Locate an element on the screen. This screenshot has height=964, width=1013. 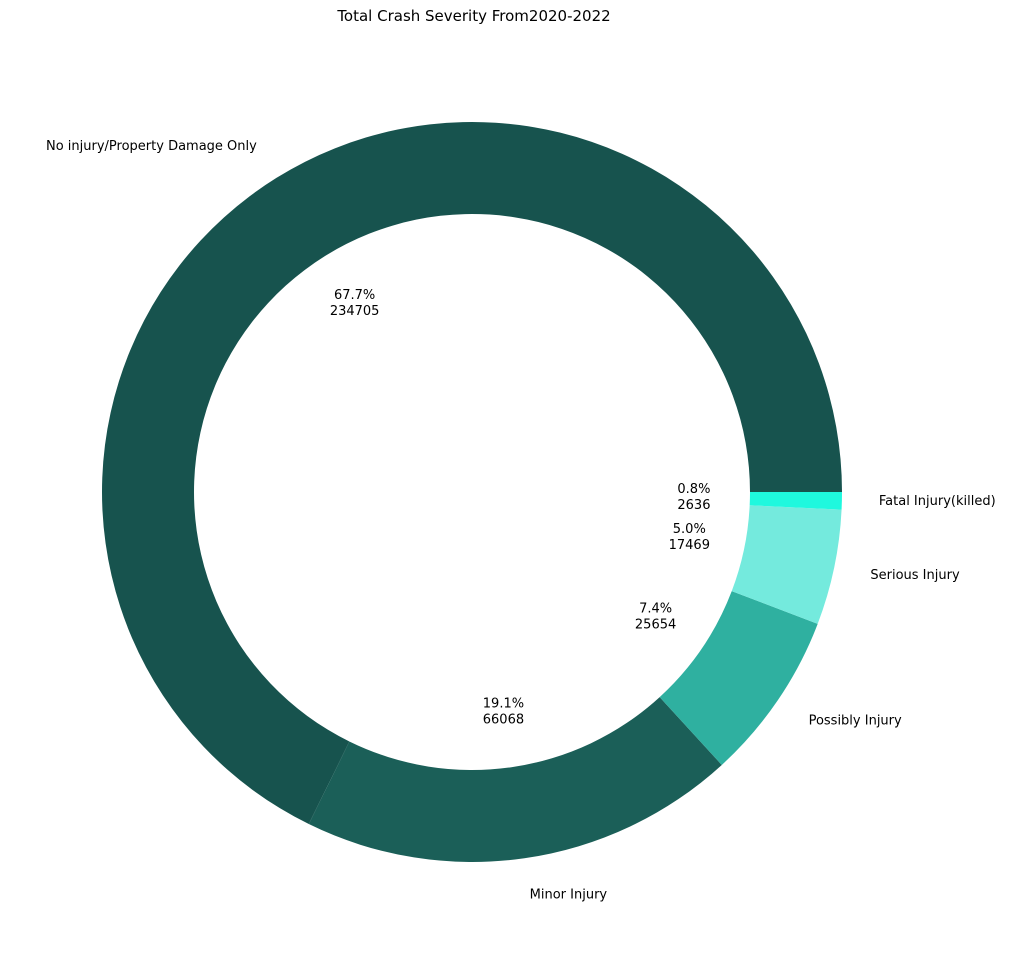
slice-value-minor-injury: 66068 is located at coordinates (503, 719).